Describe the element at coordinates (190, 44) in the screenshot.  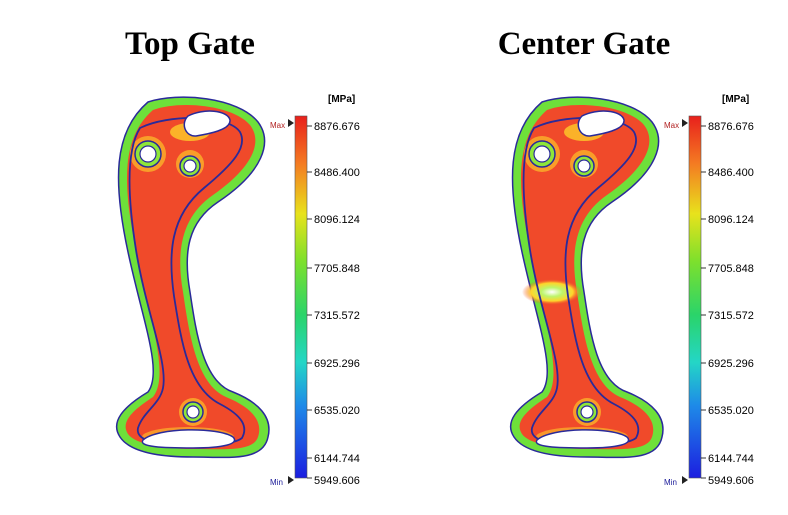
I see `panel-title: Top Gate` at that location.